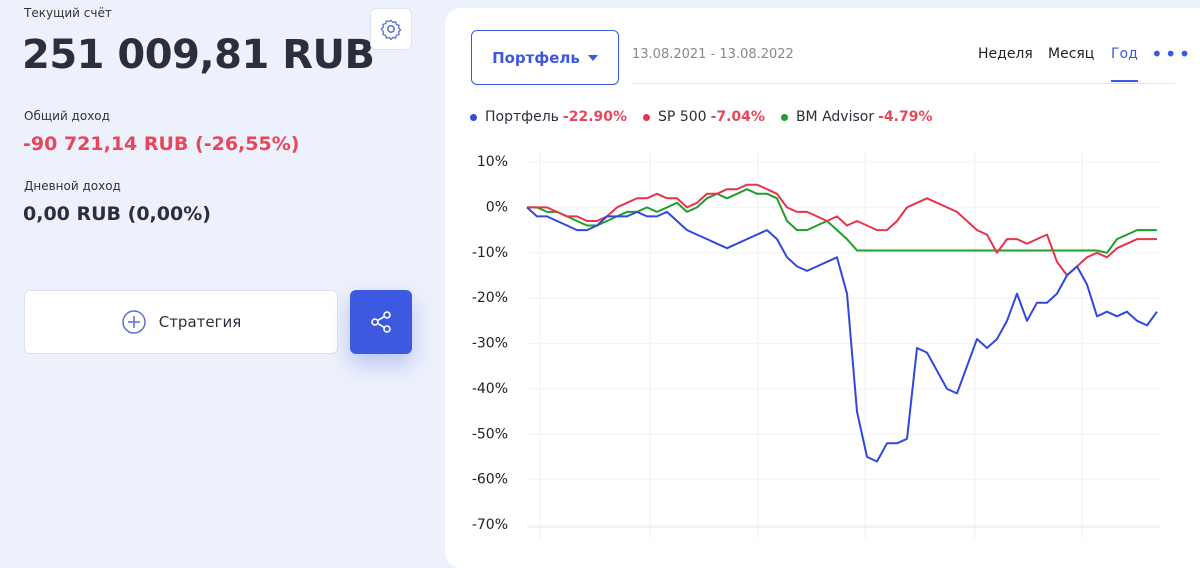  I want to click on income-value: -90 721,14 RUB (-26,55%), so click(161, 144).